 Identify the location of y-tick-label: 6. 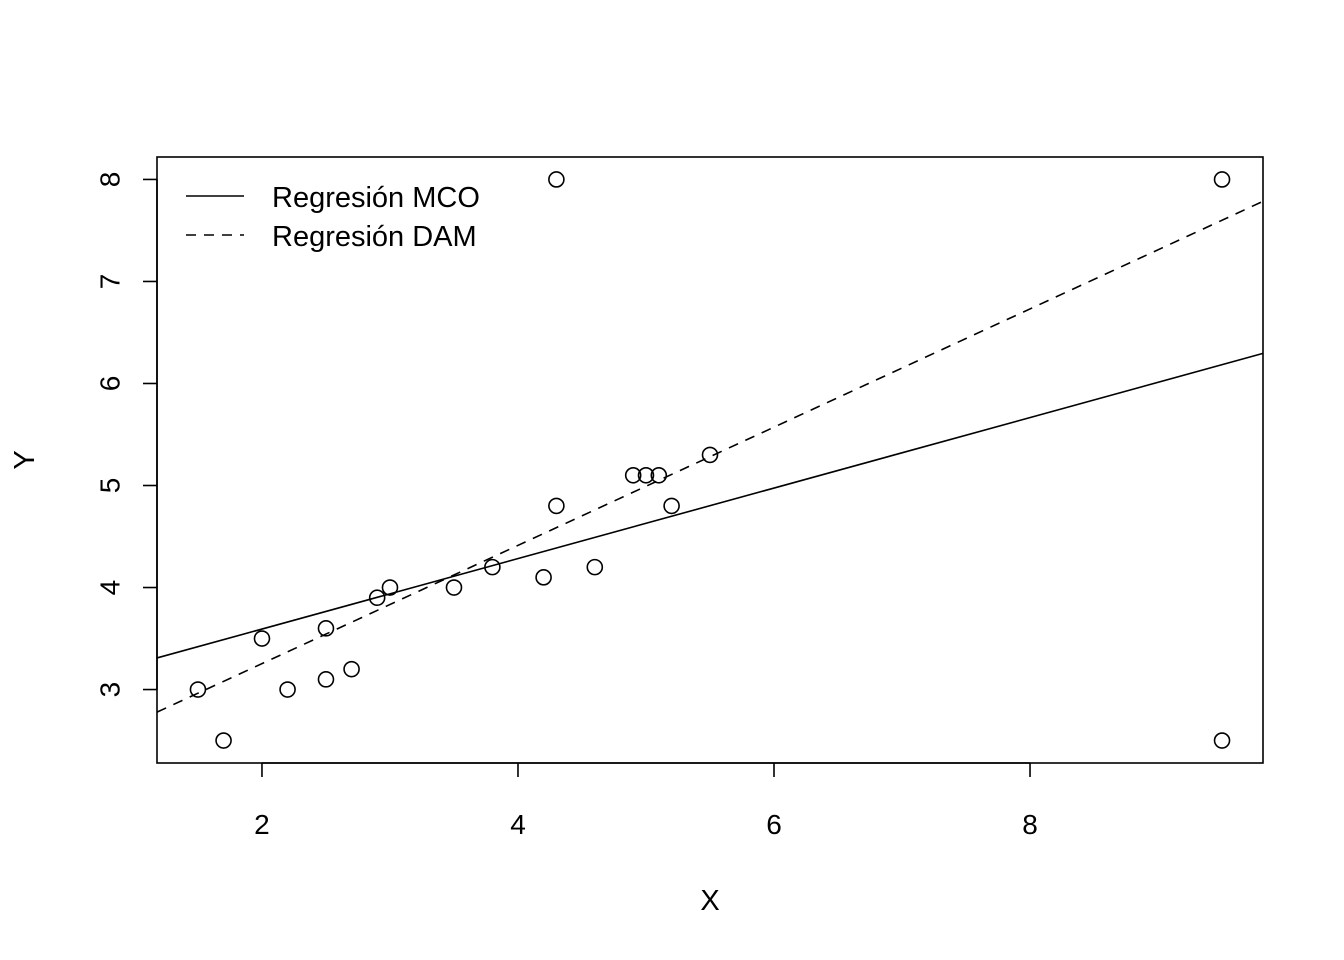
(110, 384).